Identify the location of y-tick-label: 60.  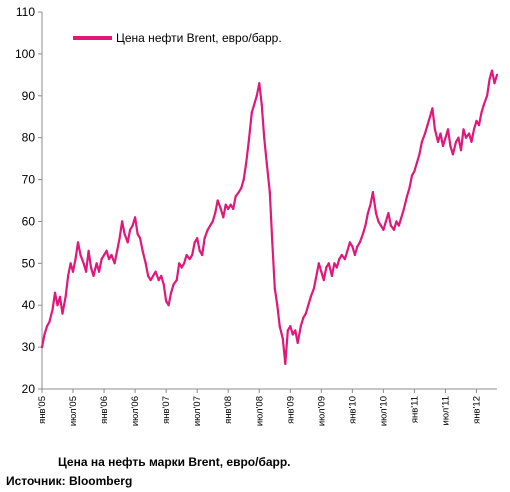
(29, 221).